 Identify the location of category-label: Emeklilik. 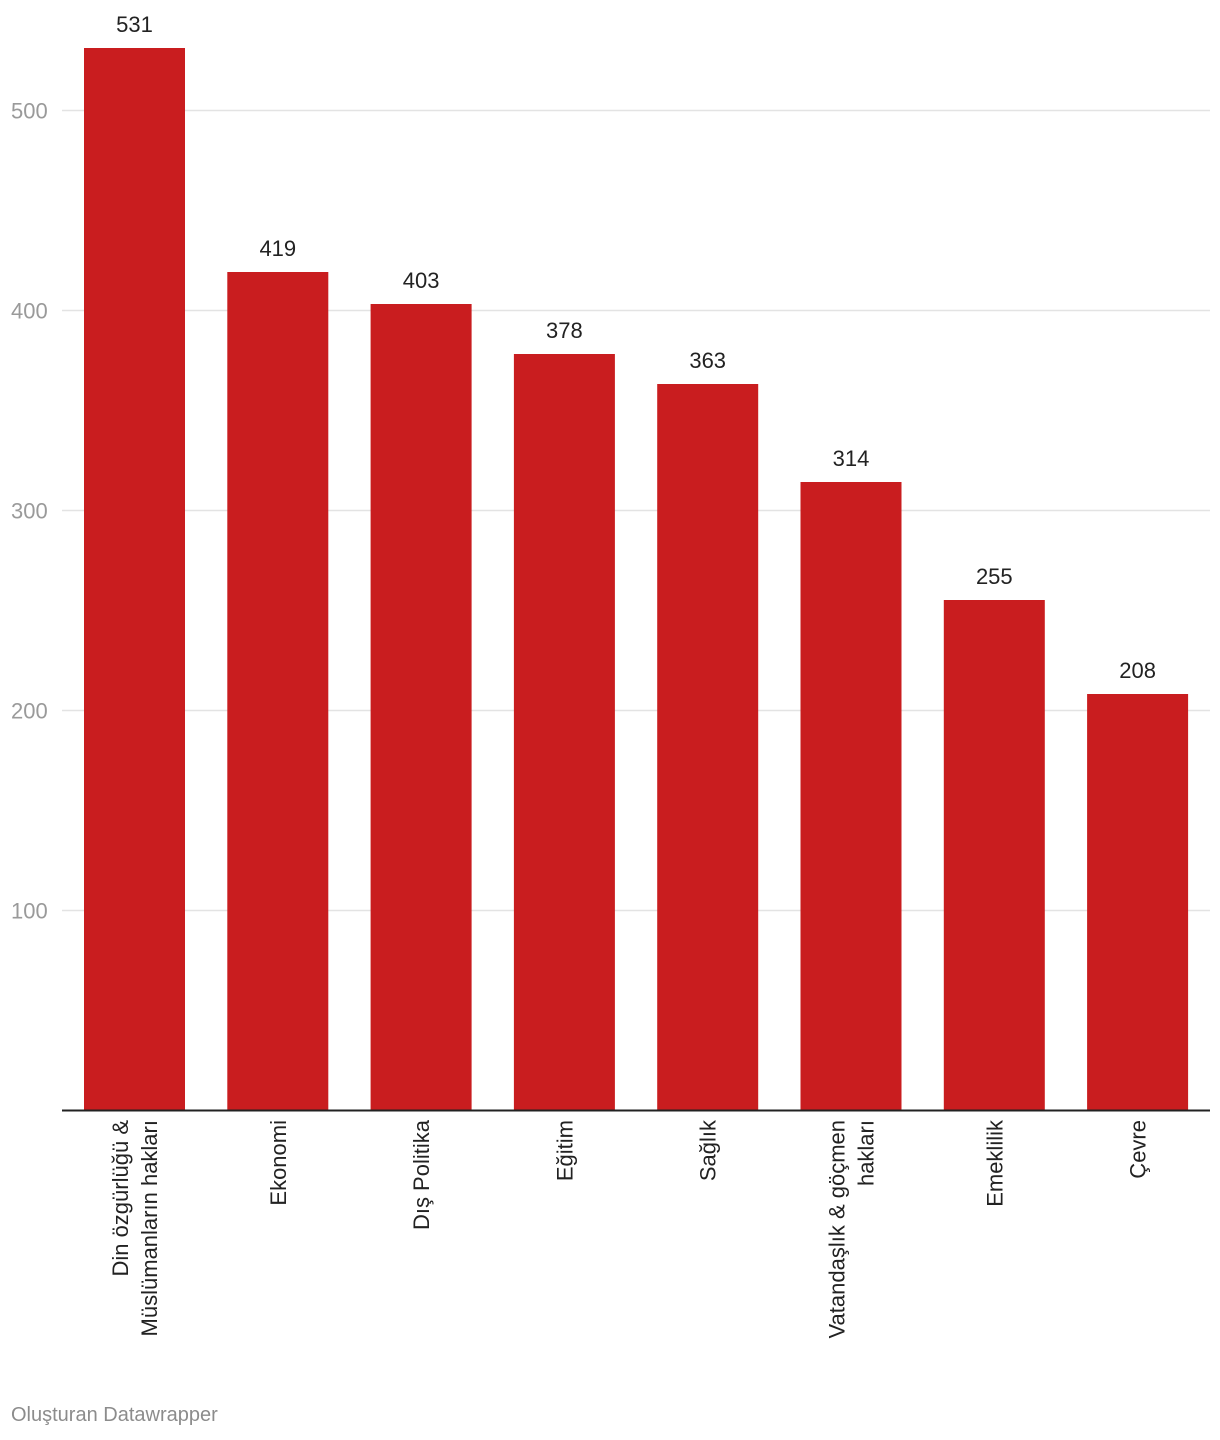
(994, 1163).